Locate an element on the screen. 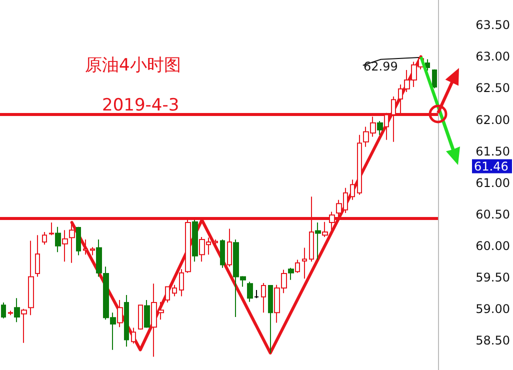  y-tick-label: 60.00 is located at coordinates (493, 245).